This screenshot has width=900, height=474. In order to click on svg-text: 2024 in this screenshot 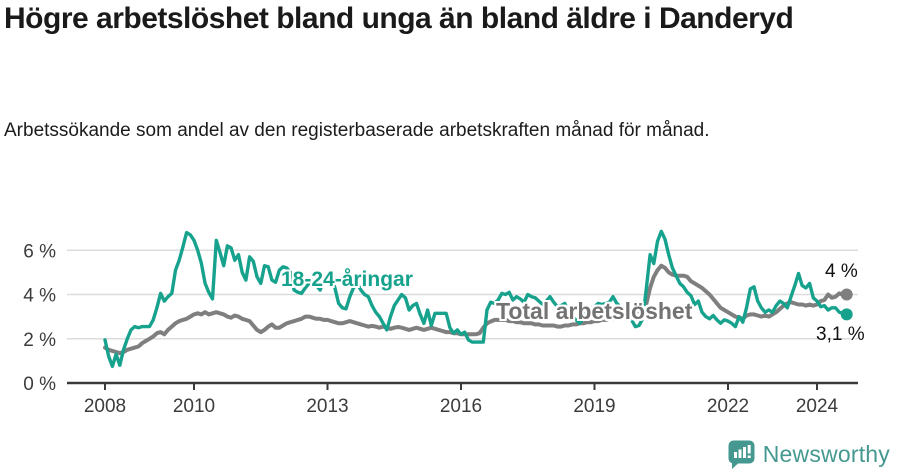, I will do `click(817, 406)`.